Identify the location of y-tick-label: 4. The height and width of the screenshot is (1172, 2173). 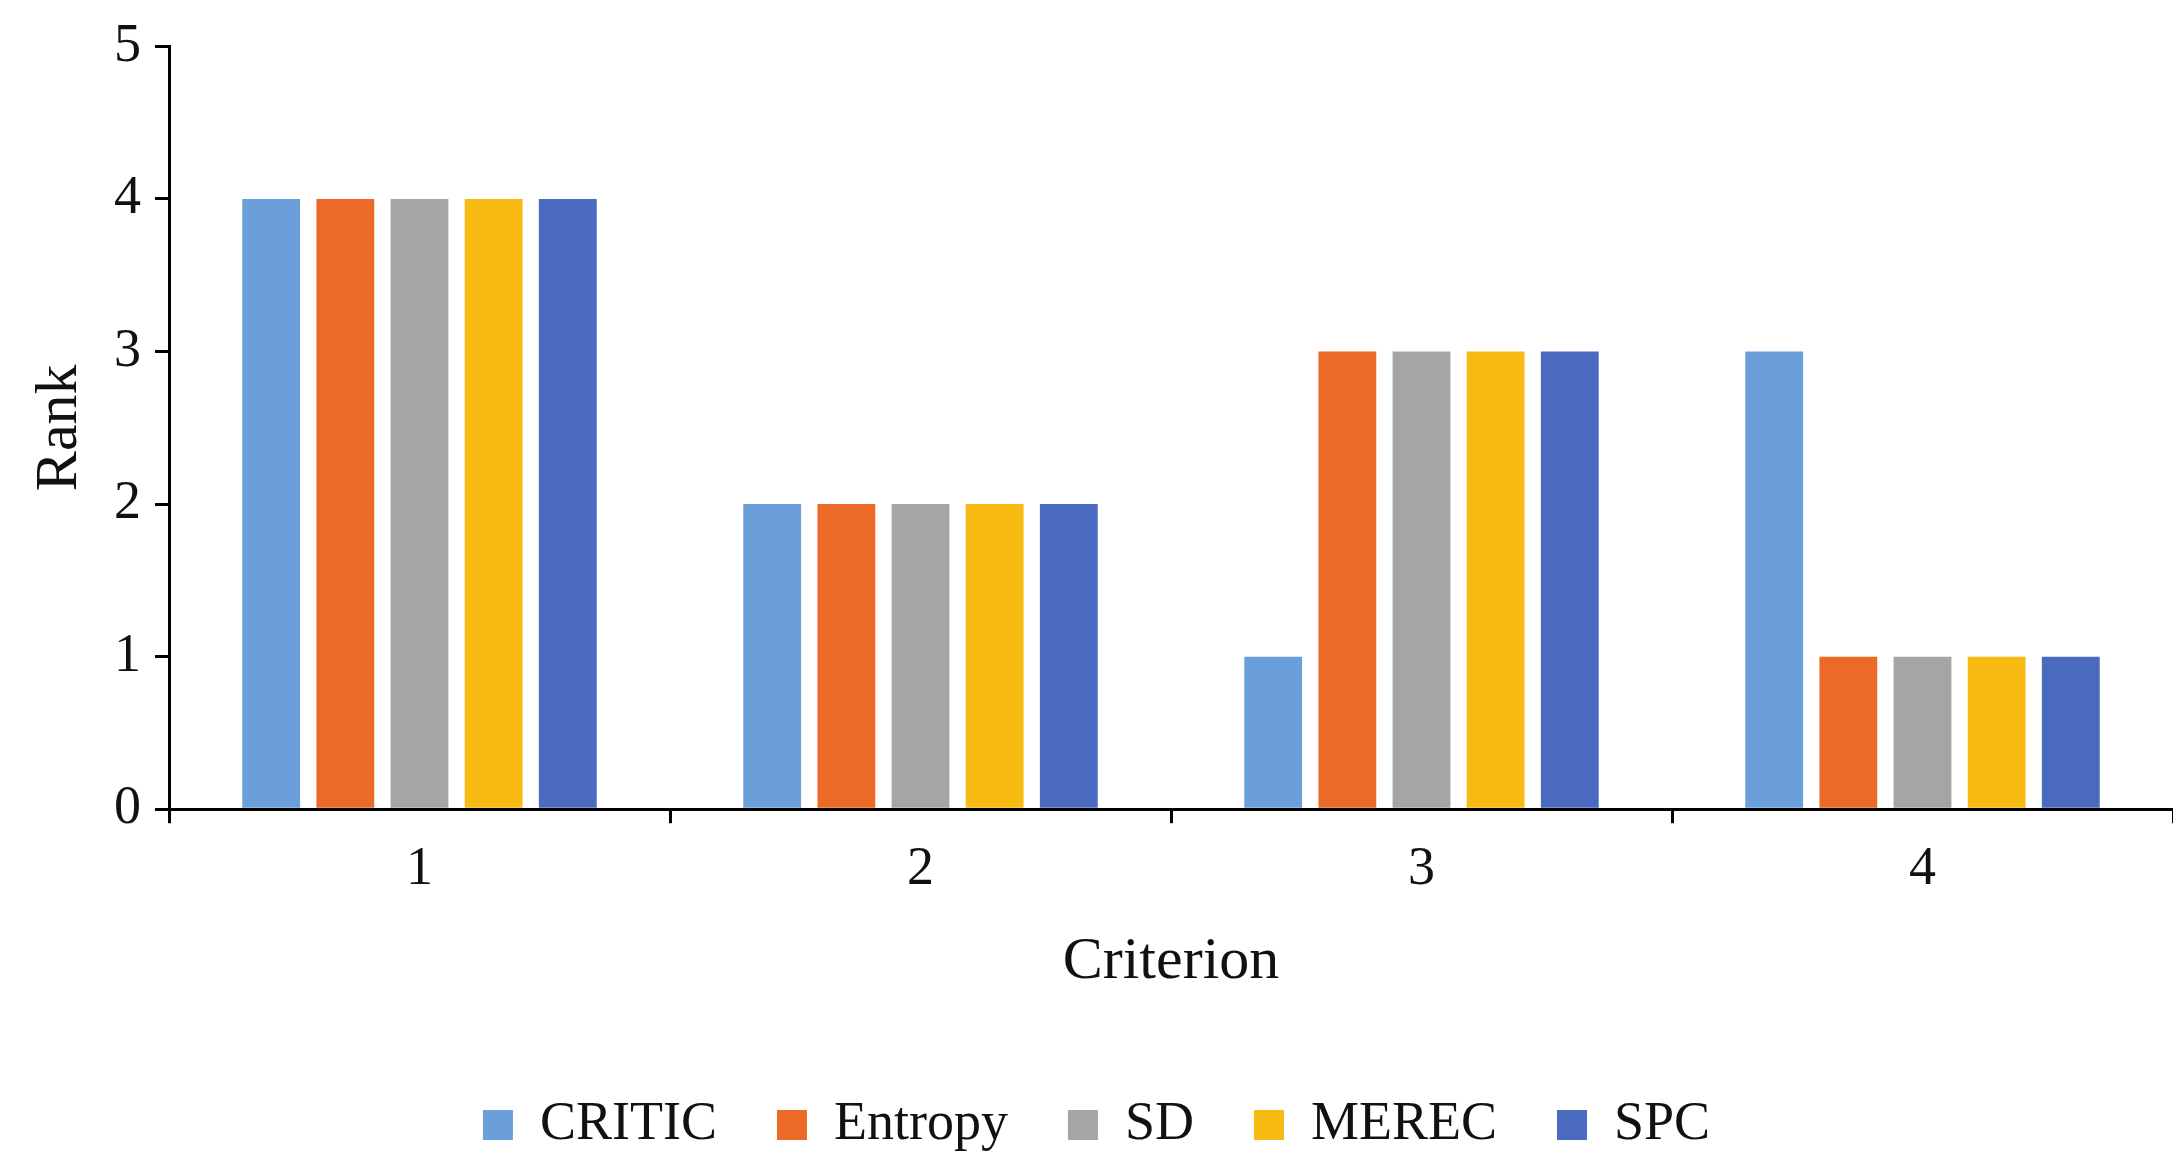
(127, 195).